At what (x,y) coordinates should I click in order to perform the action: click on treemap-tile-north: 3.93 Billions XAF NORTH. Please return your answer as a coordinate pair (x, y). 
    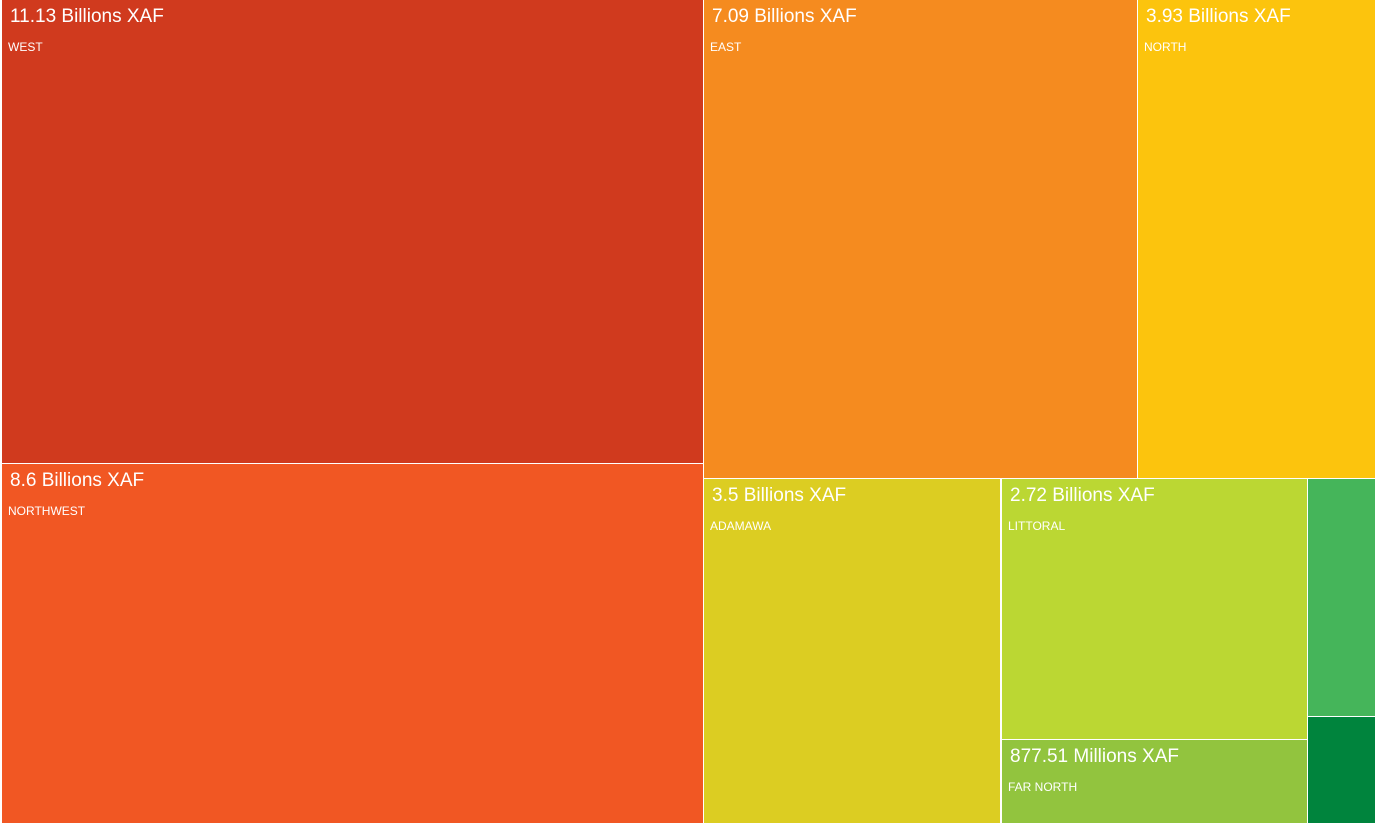
    Looking at the image, I should click on (1256, 239).